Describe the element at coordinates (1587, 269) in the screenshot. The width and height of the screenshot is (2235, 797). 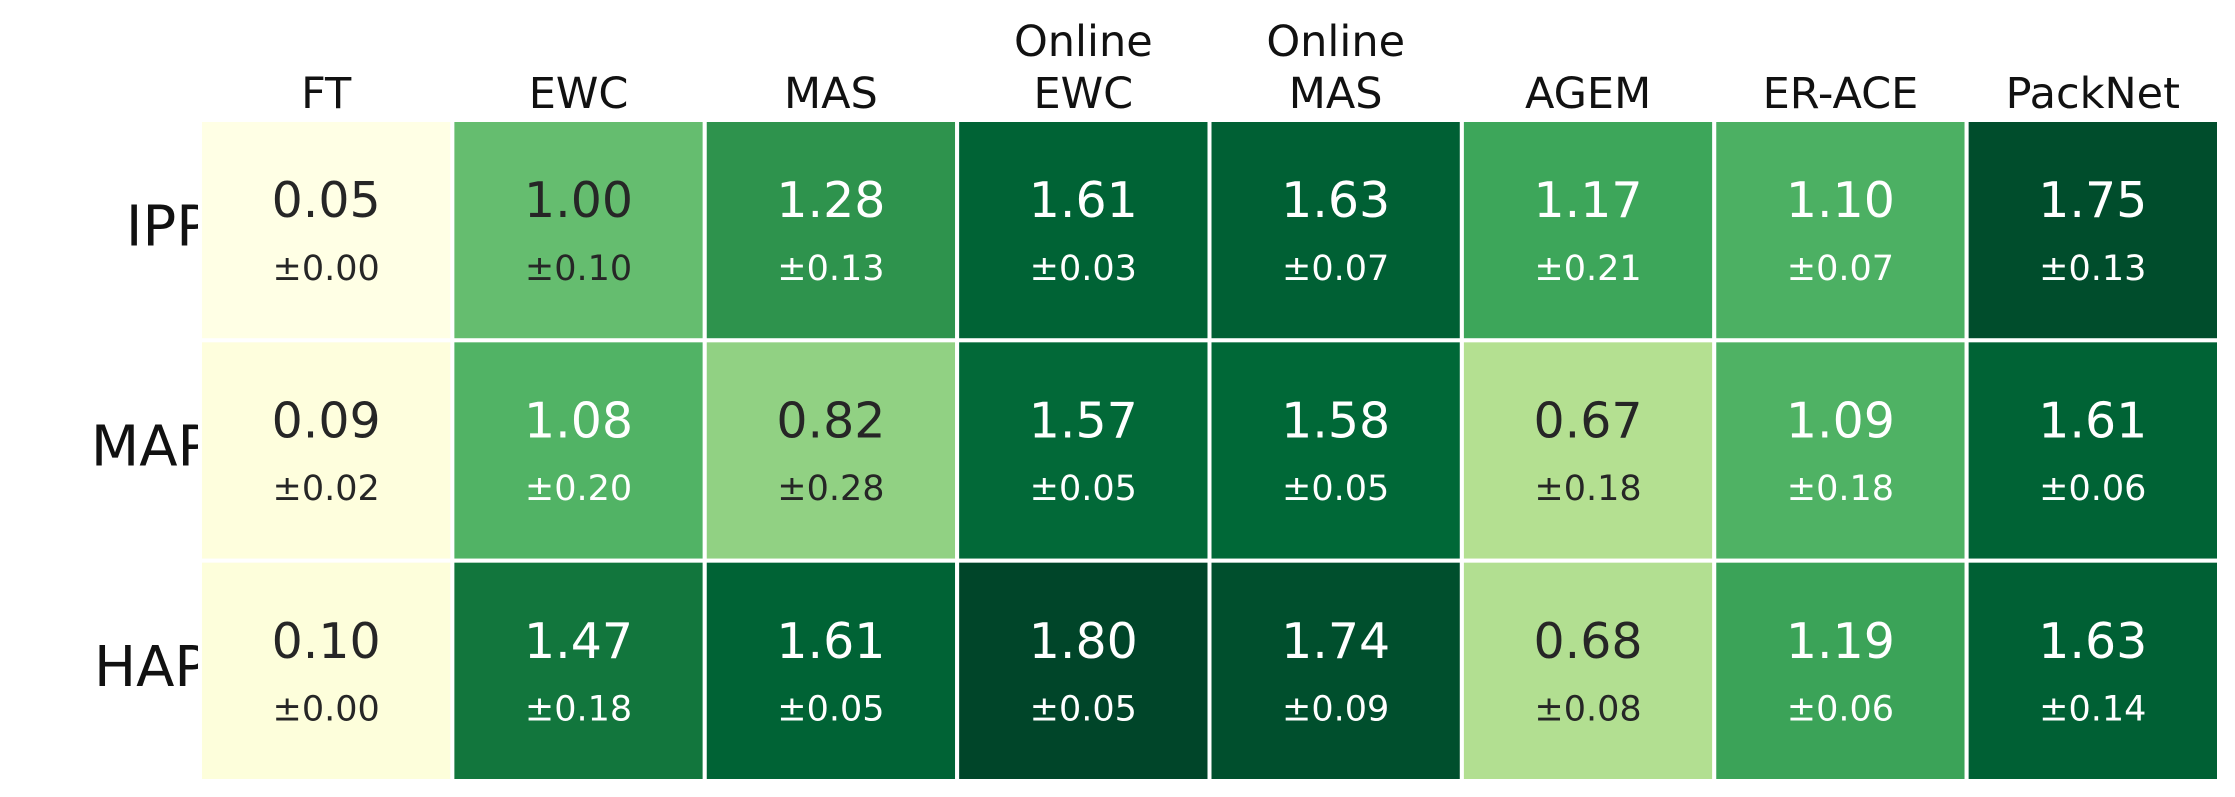
I see `cell-error-label: ±0.21` at that location.